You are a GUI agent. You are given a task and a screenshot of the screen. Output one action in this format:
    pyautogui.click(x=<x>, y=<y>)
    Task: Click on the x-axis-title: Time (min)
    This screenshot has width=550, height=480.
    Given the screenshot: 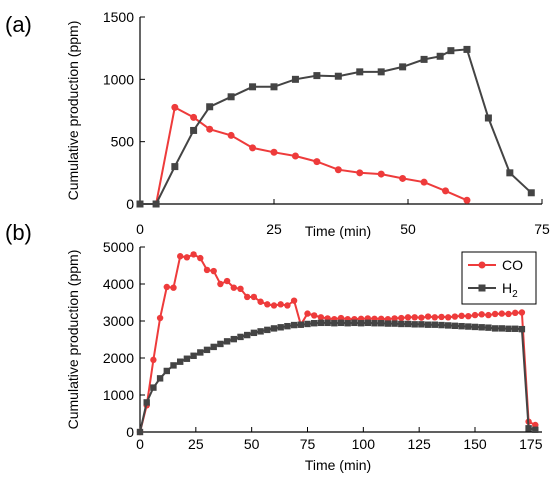 What is the action you would take?
    pyautogui.click(x=338, y=231)
    